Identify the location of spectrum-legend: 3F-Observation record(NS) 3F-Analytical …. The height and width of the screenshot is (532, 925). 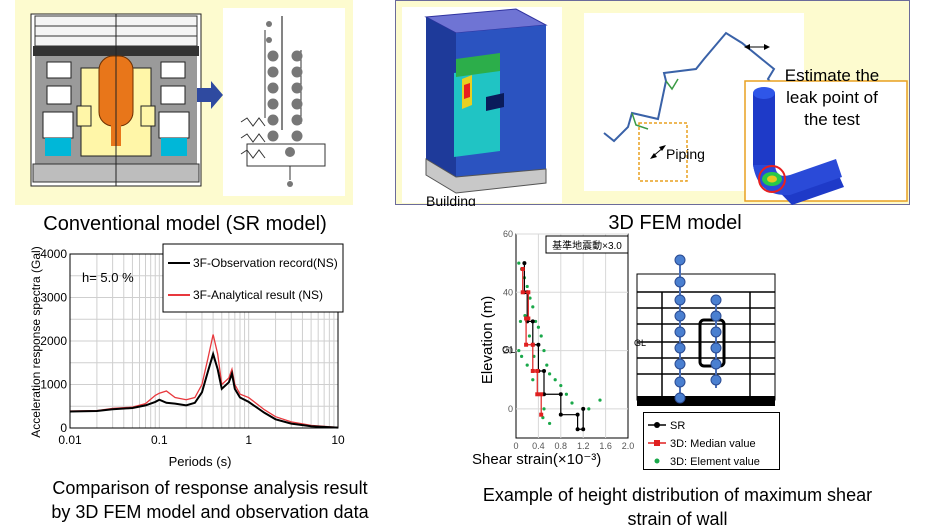
(253, 278).